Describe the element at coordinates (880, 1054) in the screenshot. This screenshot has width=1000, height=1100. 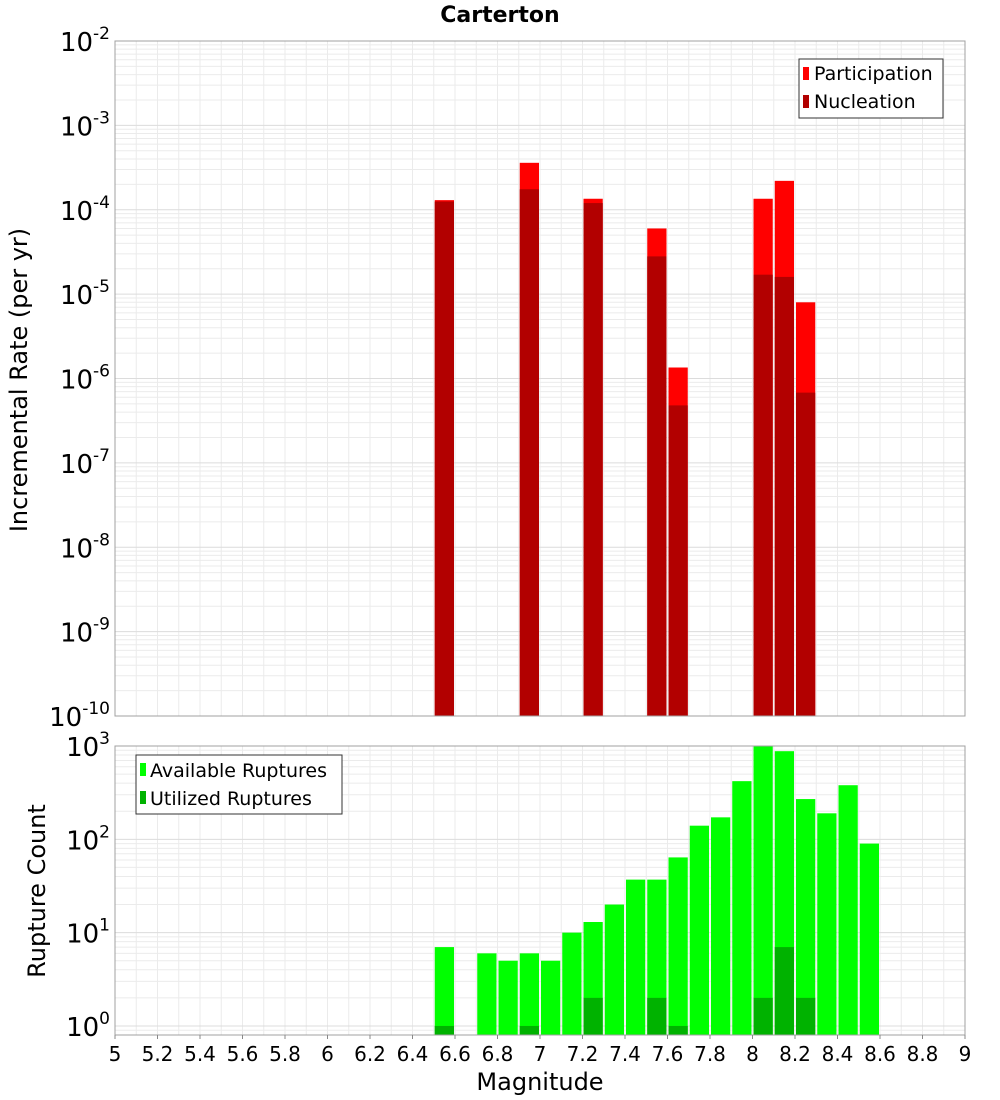
I see `x-tick-label: 8.6` at that location.